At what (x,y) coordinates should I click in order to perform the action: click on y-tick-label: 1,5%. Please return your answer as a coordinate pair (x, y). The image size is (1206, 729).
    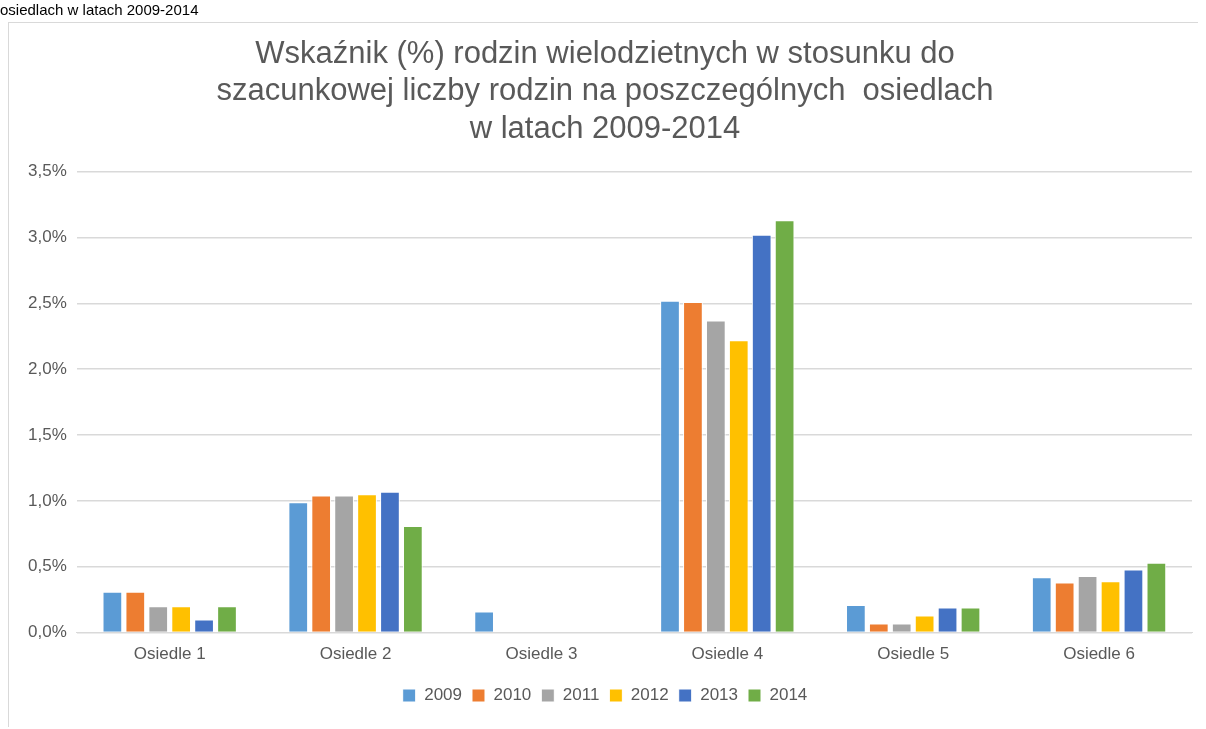
    Looking at the image, I should click on (47, 434).